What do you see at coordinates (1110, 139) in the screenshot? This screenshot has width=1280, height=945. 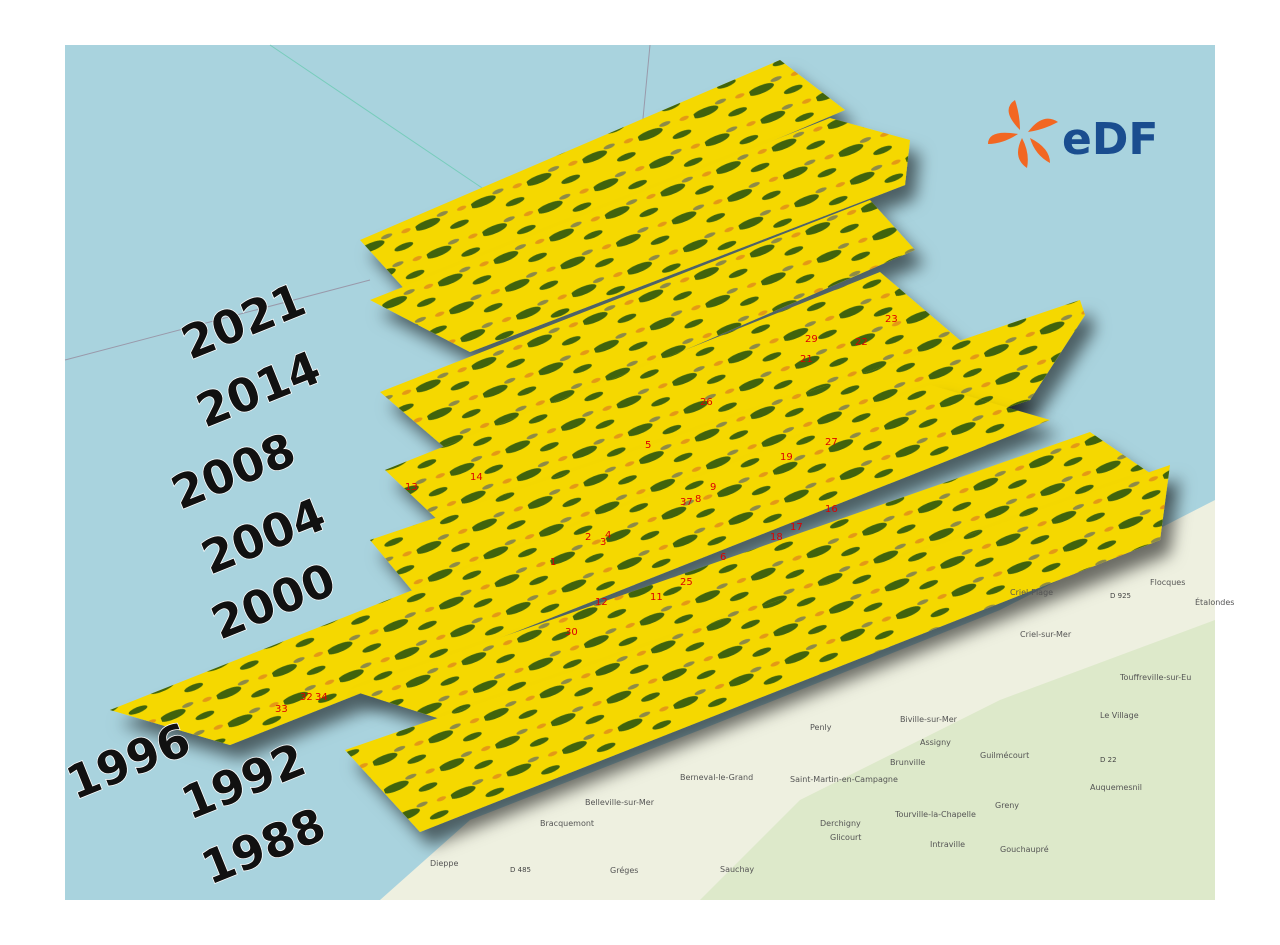 I see `logo-text: eDF` at bounding box center [1110, 139].